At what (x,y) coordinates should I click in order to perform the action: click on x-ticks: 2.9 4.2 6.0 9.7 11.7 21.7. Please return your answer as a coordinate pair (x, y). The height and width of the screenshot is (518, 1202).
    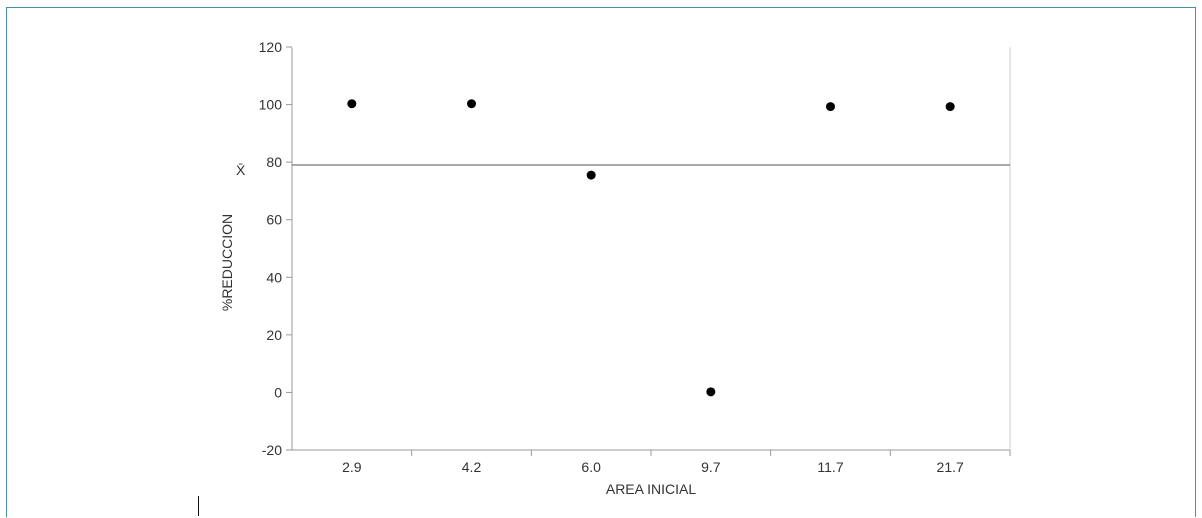
    Looking at the image, I should click on (676, 462).